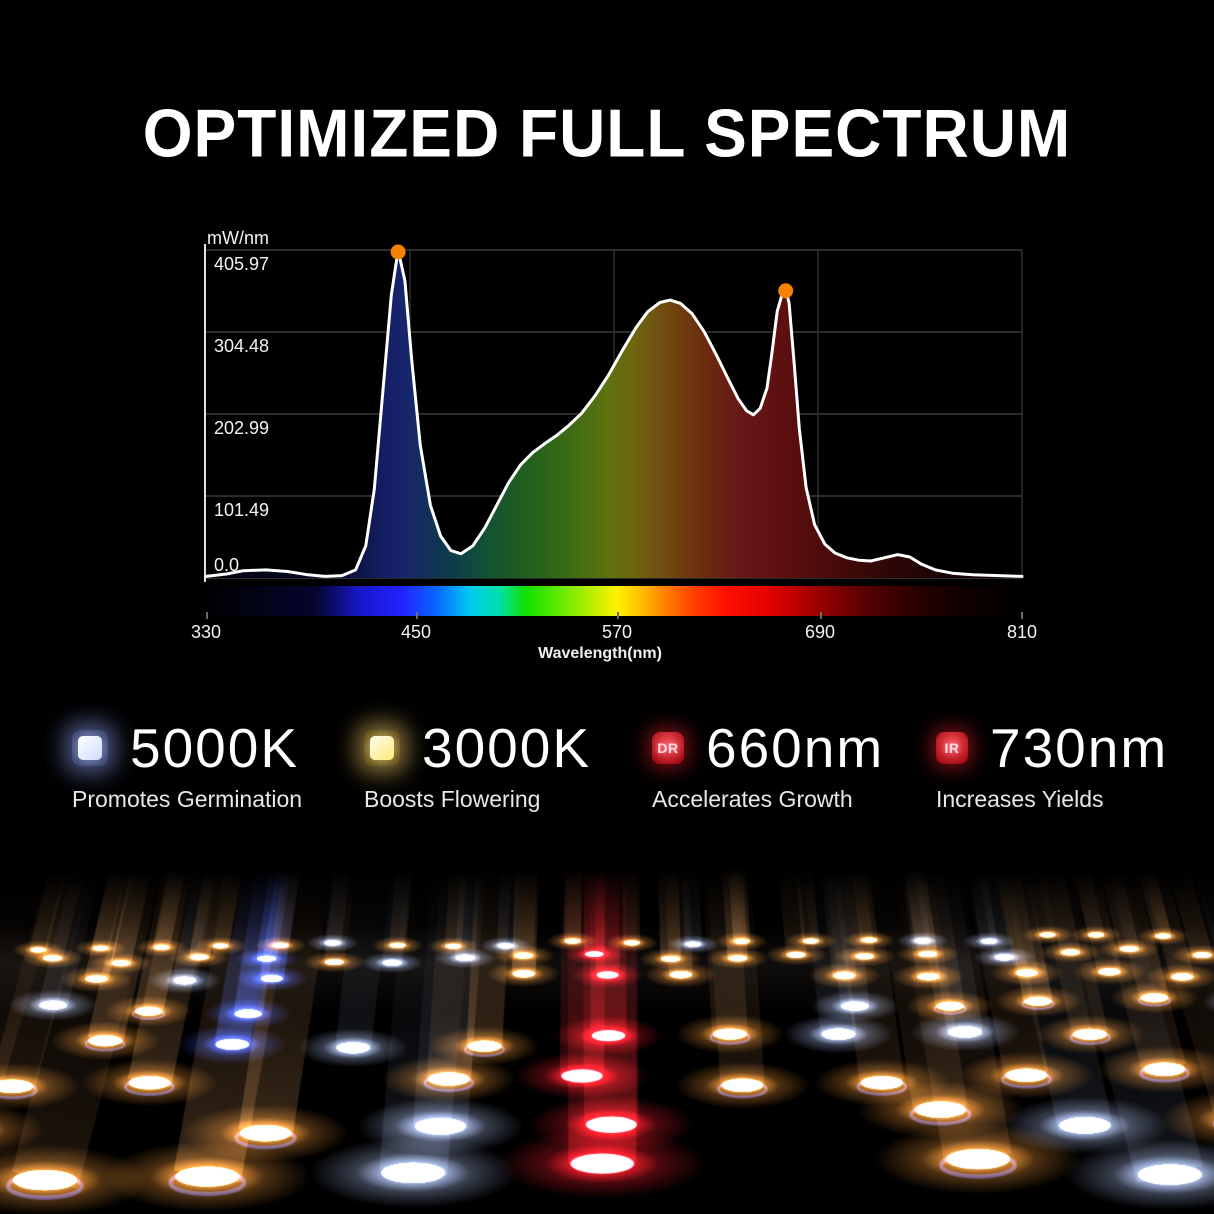 The height and width of the screenshot is (1214, 1214). Describe the element at coordinates (1079, 748) in the screenshot. I see `legend-label: 730nm` at that location.